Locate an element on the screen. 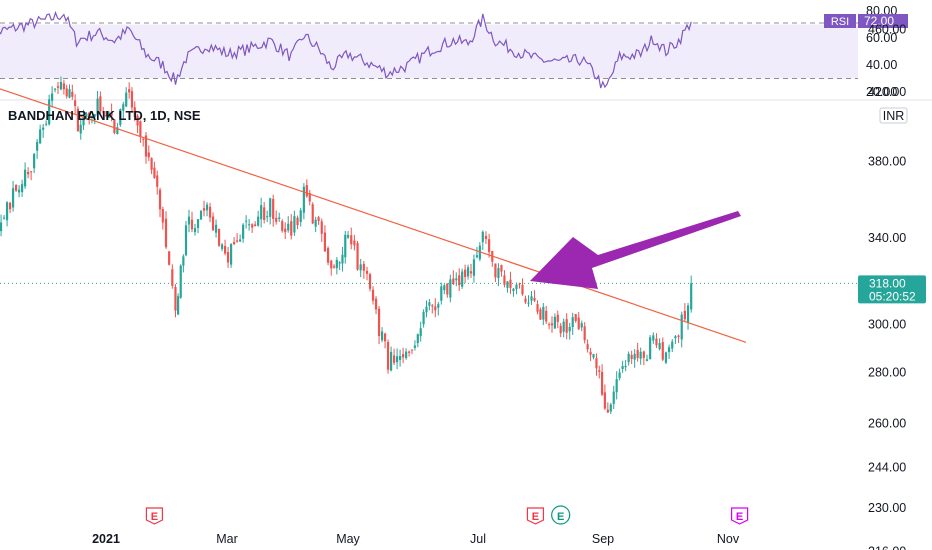  rsi-pane is located at coordinates (429, 49).